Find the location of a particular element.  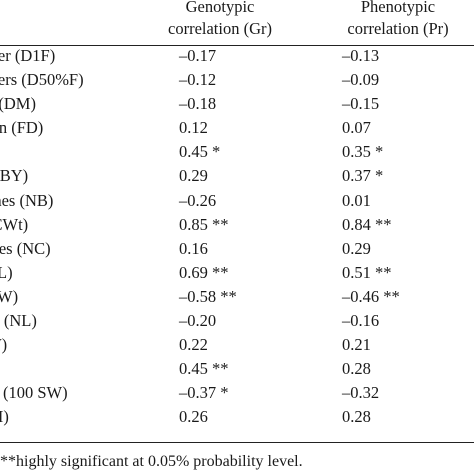

trait-cell: ches (NB) is located at coordinates (27, 200).